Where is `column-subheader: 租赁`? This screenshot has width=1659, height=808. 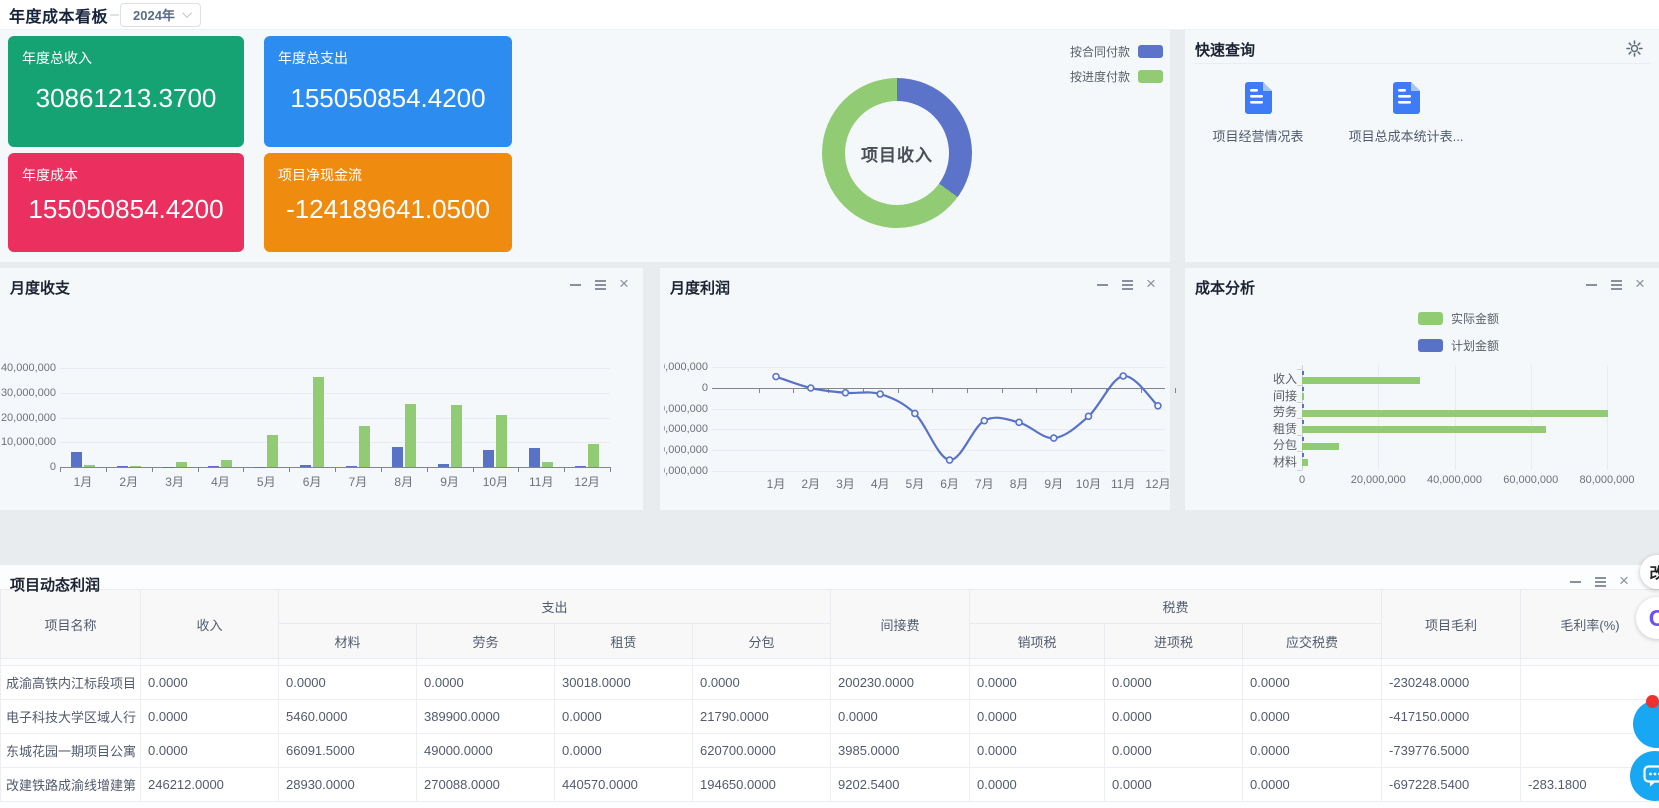 column-subheader: 租赁 is located at coordinates (623, 641).